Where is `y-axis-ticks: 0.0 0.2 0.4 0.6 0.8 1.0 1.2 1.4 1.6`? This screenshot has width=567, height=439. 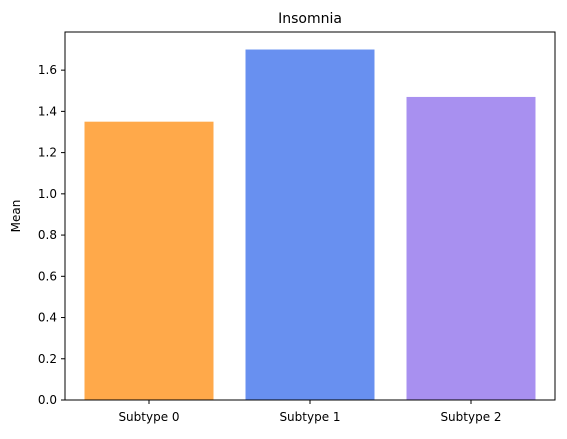 y-axis-ticks: 0.0 0.2 0.4 0.6 0.8 1.0 1.2 1.4 1.6 is located at coordinates (51, 235).